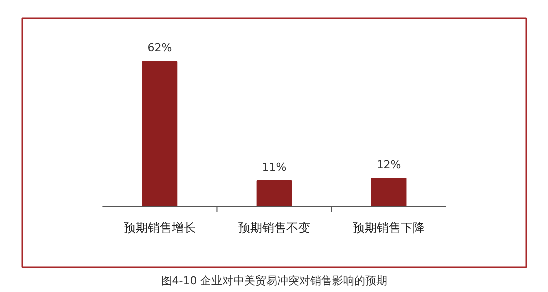 Image resolution: width=548 pixels, height=292 pixels. I want to click on caption: 图4-10 企业对中美贸易冲突对销售影响的预期, so click(274, 281).